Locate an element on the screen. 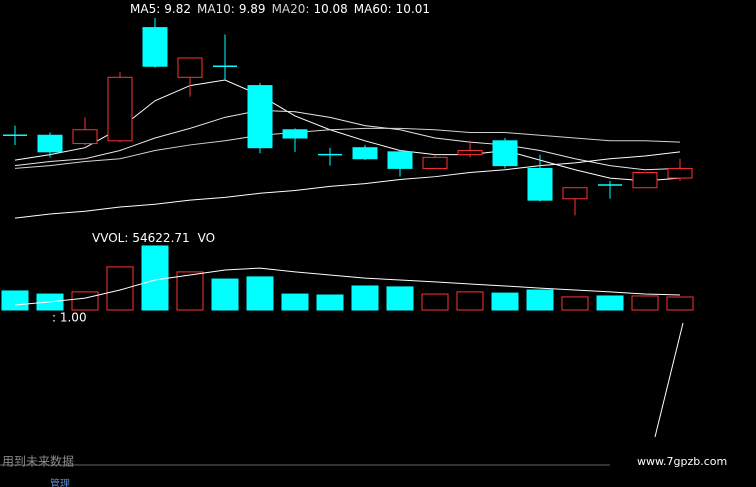 This screenshot has width=756, height=487. price-legend: MA5: 9.82 MA10: 9.89 MA20: 10.08 MA60: 10.01 is located at coordinates (280, 9).